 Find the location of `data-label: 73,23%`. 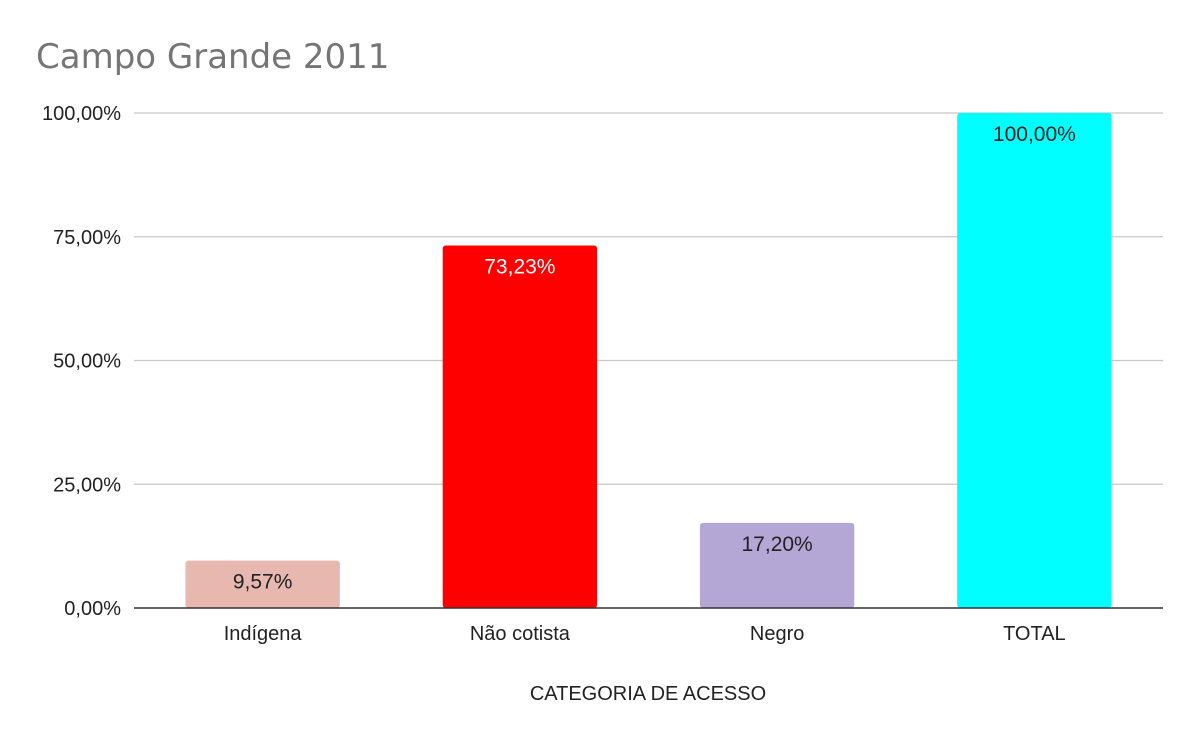

data-label: 73,23% is located at coordinates (519, 267).